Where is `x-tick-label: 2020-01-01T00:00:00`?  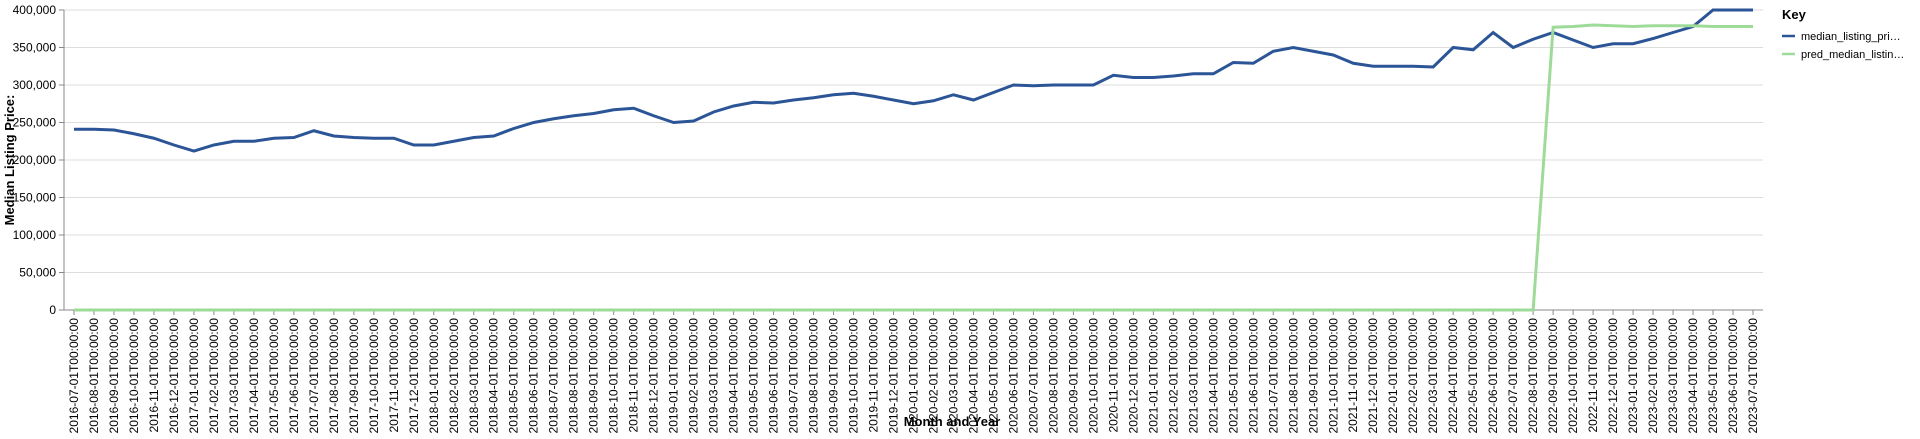 x-tick-label: 2020-01-01T00:00:00 is located at coordinates (914, 376).